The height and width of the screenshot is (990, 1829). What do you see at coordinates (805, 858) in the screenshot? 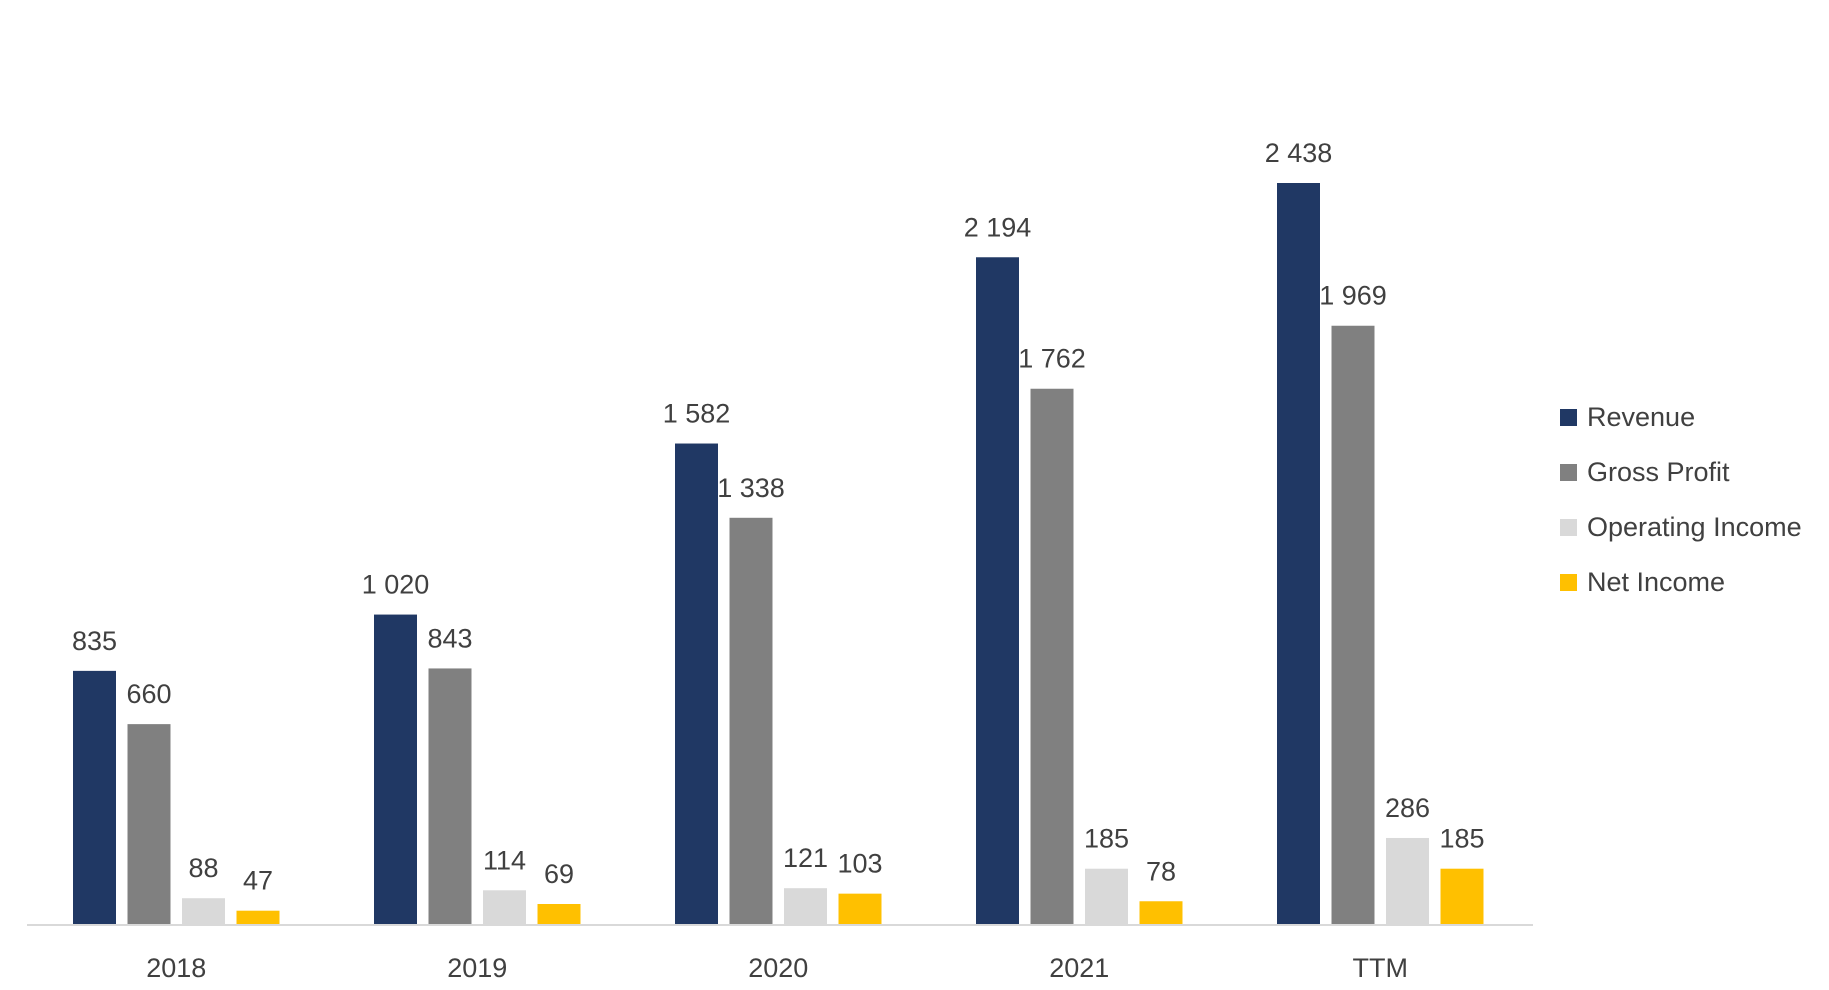
I see `data-label-operating-income-2020: 121` at bounding box center [805, 858].